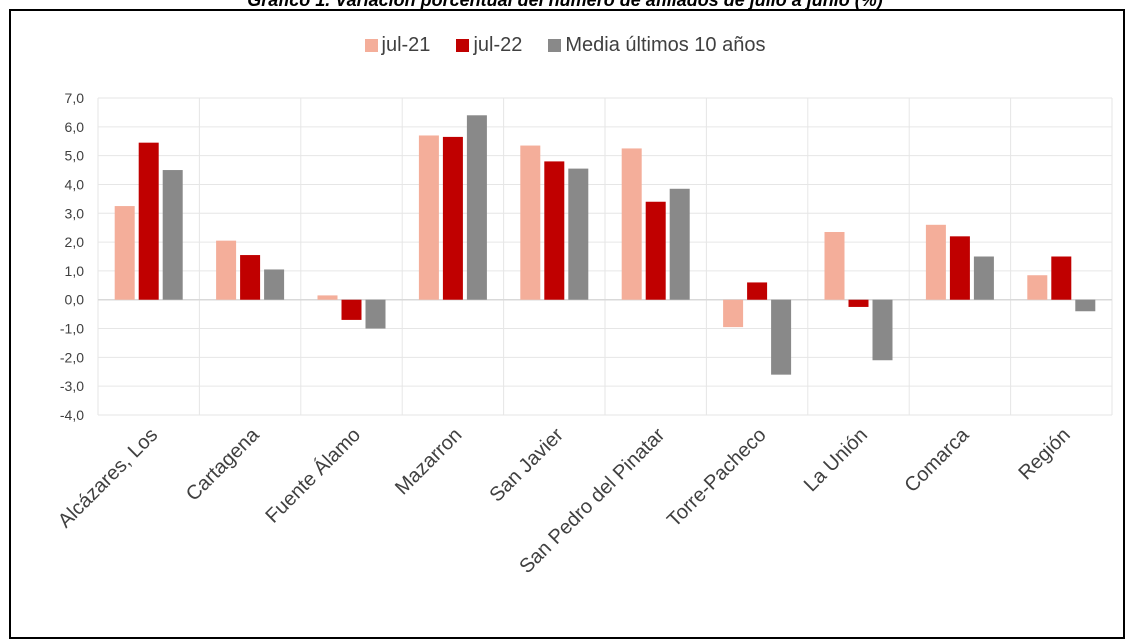 The width and height of the screenshot is (1130, 639). What do you see at coordinates (75, 300) in the screenshot?
I see `y-tick-label: 0,0` at bounding box center [75, 300].